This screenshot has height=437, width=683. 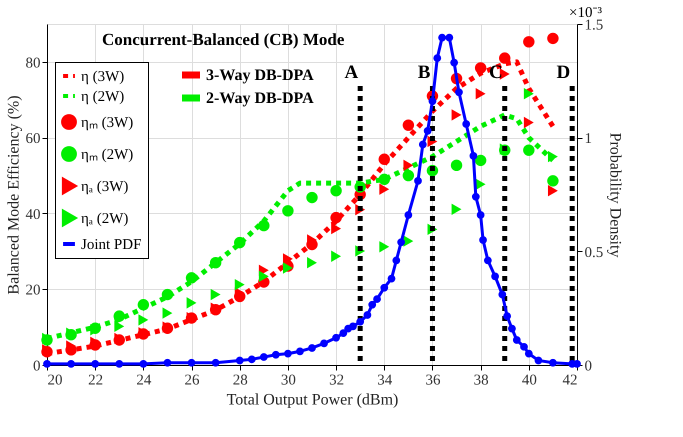 What do you see at coordinates (36, 366) in the screenshot?
I see `y-tick-label: 0` at bounding box center [36, 366].